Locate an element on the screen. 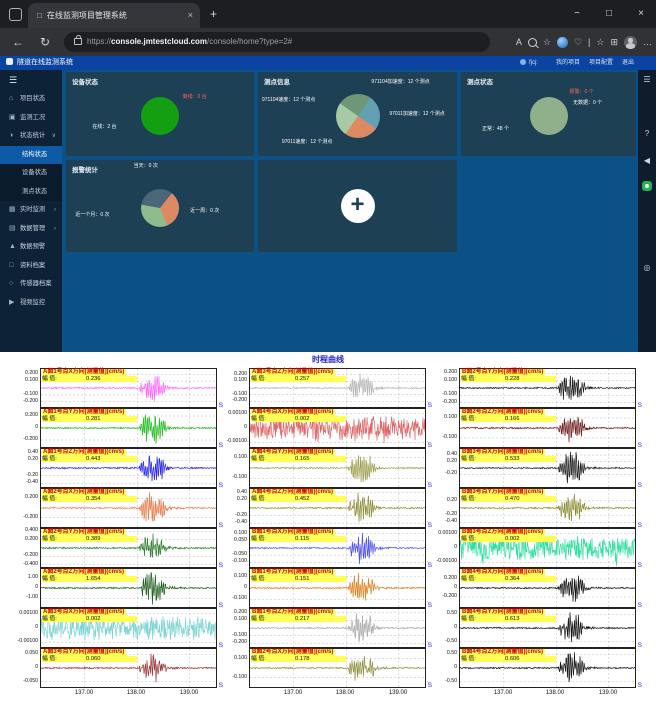 This screenshot has height=713, width=656. sidebar-item-2: ◑ 状态统计 ∨ is located at coordinates (31, 136).